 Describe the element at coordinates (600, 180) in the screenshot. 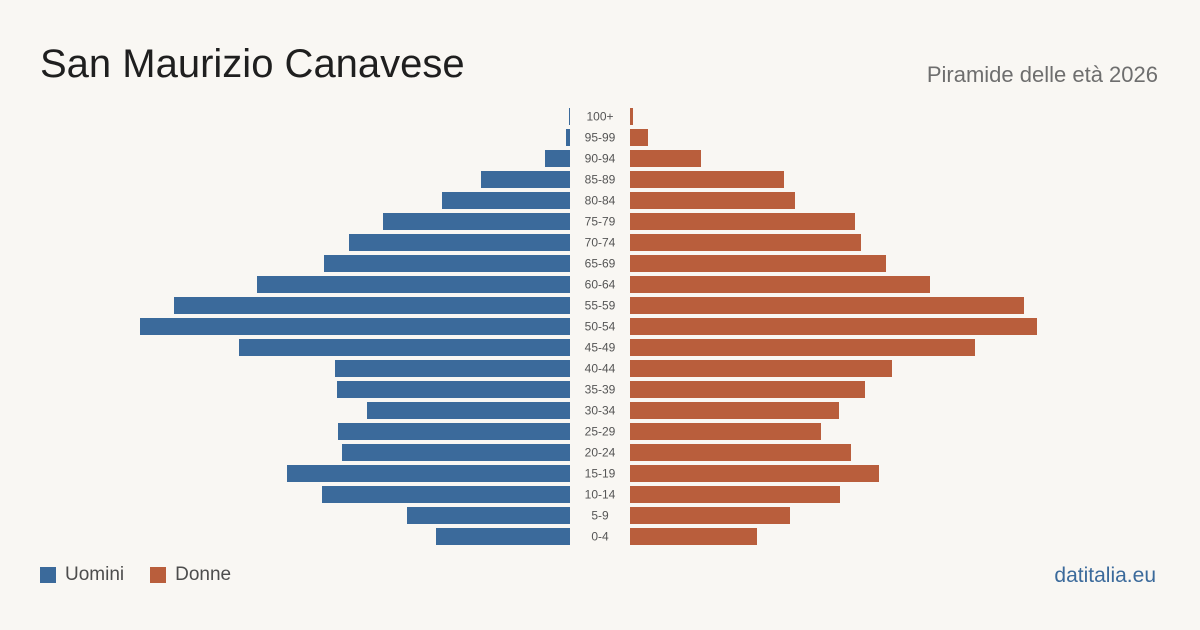

I see `age-label-85-89: 85-89` at that location.